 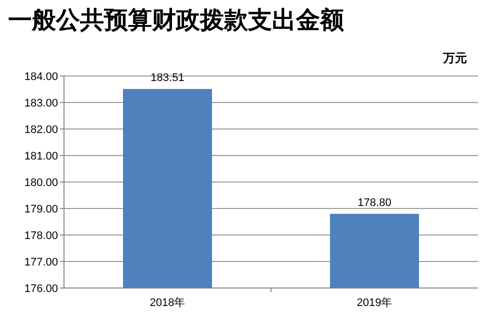 I want to click on y-axis-title: 万元, so click(x=454, y=58).